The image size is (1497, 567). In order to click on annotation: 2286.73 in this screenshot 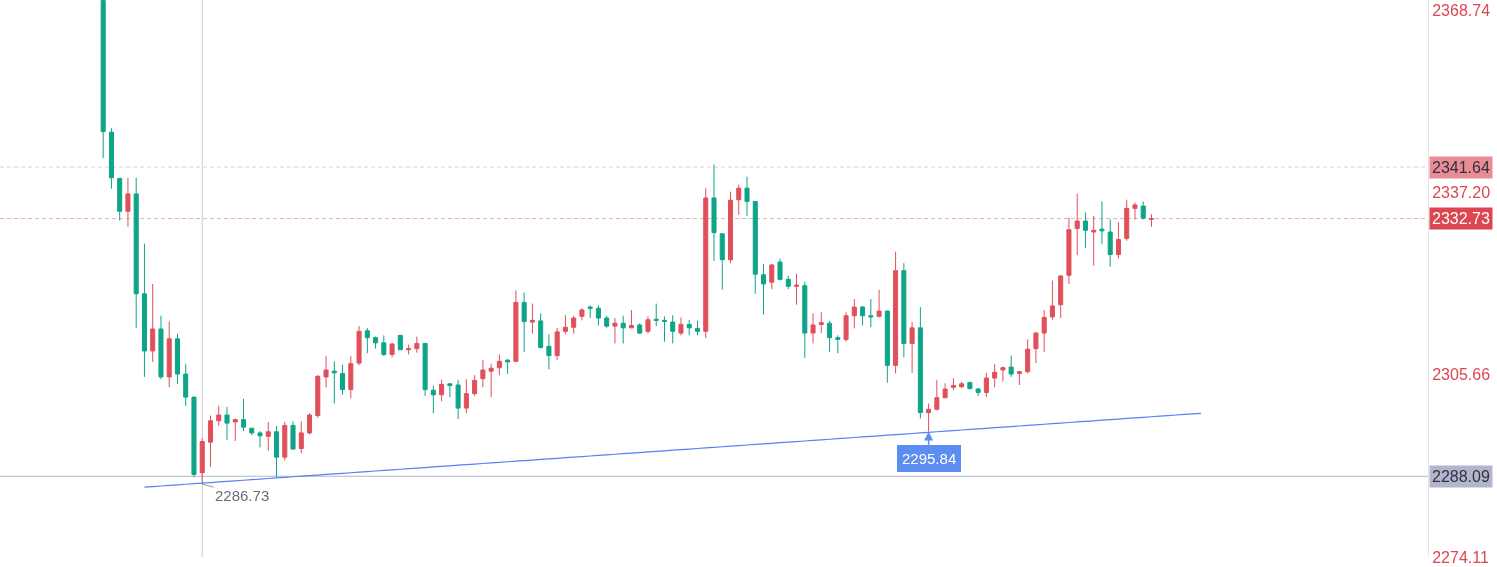, I will do `click(242, 495)`.